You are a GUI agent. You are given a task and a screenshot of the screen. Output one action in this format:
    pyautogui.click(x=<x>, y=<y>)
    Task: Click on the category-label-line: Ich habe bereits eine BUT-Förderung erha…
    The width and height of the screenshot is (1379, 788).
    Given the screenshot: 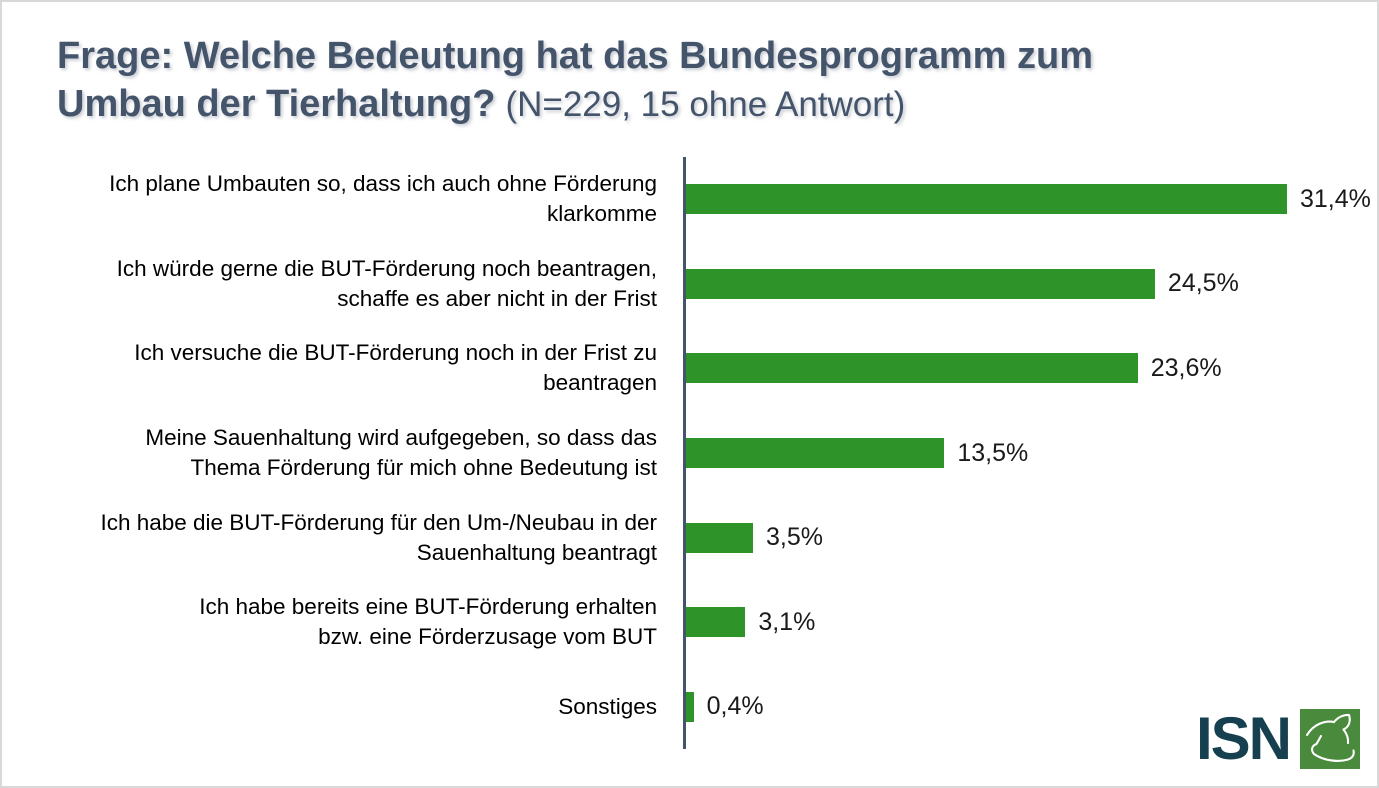 What is the action you would take?
    pyautogui.click(x=428, y=607)
    